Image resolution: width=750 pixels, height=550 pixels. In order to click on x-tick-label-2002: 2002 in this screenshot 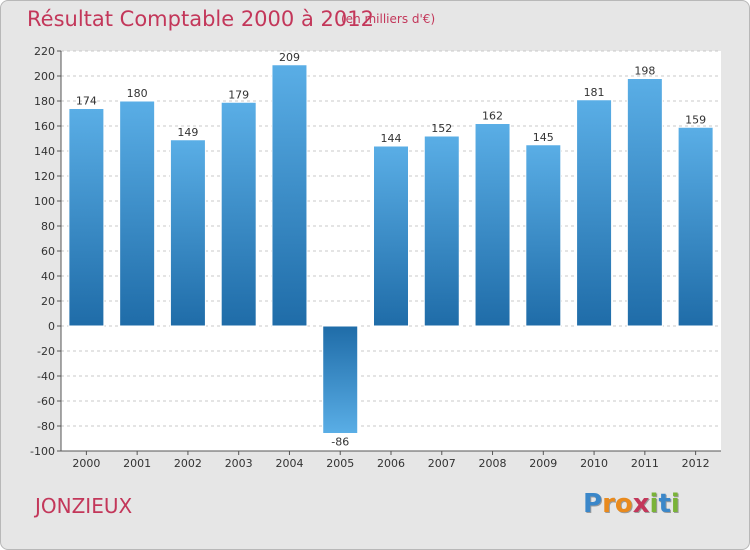, I will do `click(188, 463)`.